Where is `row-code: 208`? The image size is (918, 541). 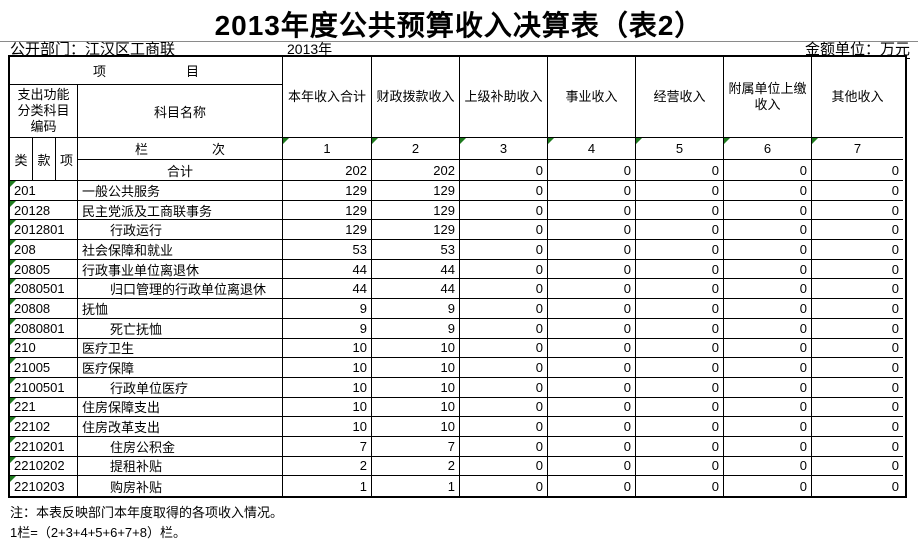 row-code: 208 is located at coordinates (44, 250).